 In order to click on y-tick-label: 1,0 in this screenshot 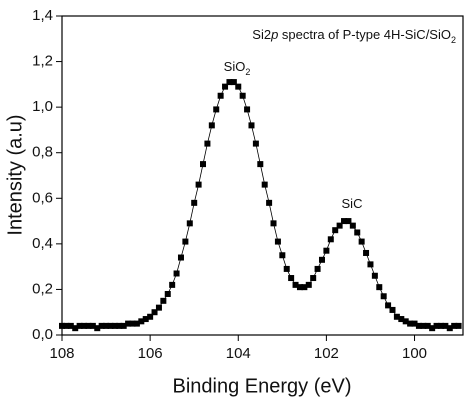, I will do `click(42, 106)`.